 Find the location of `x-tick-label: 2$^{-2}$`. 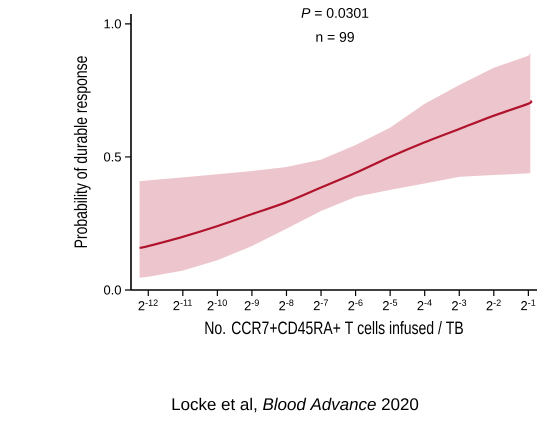

x-tick-label: 2$^{-2}$ is located at coordinates (493, 305).